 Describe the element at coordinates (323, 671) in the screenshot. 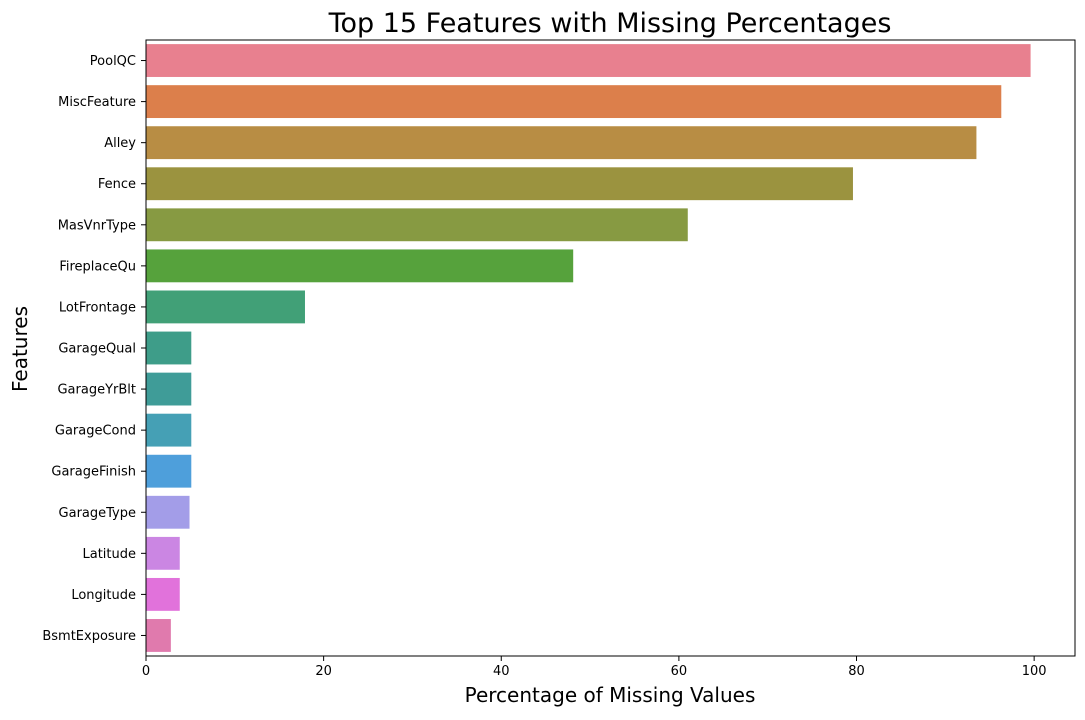

I see `x-tick-label: 20` at that location.